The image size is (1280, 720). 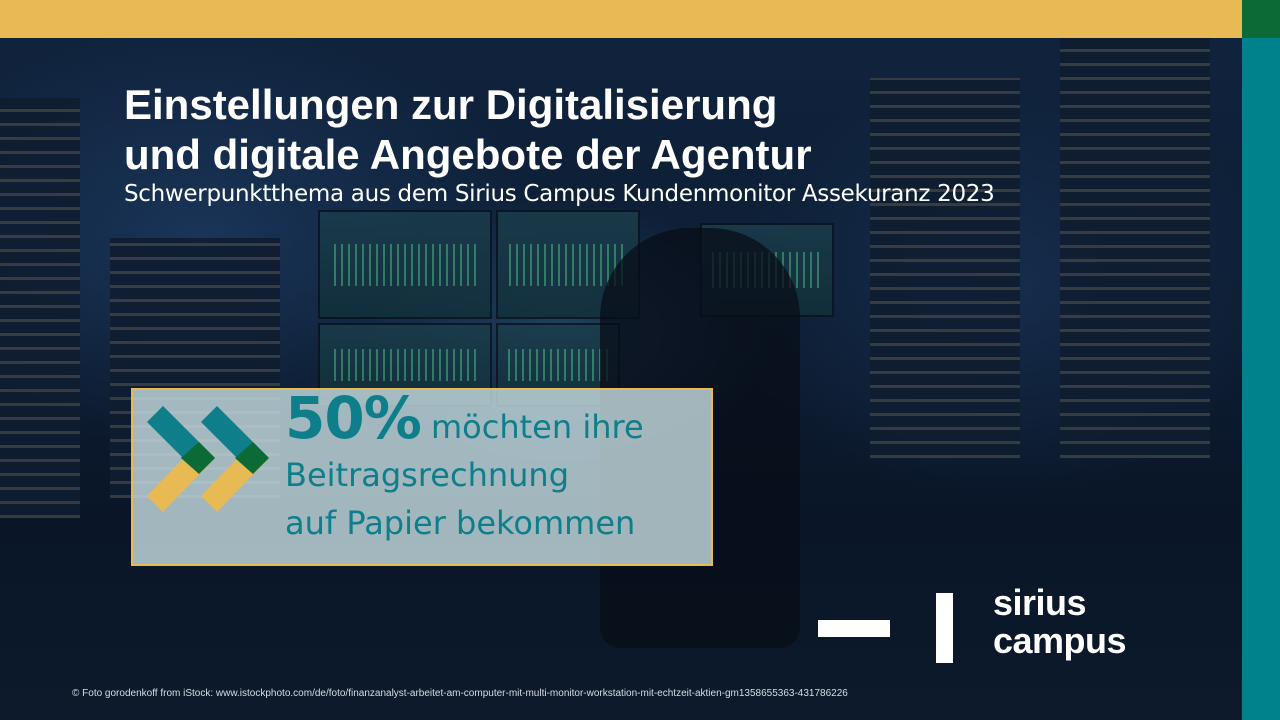 I want to click on logo-mark-horizontal, so click(x=854, y=628).